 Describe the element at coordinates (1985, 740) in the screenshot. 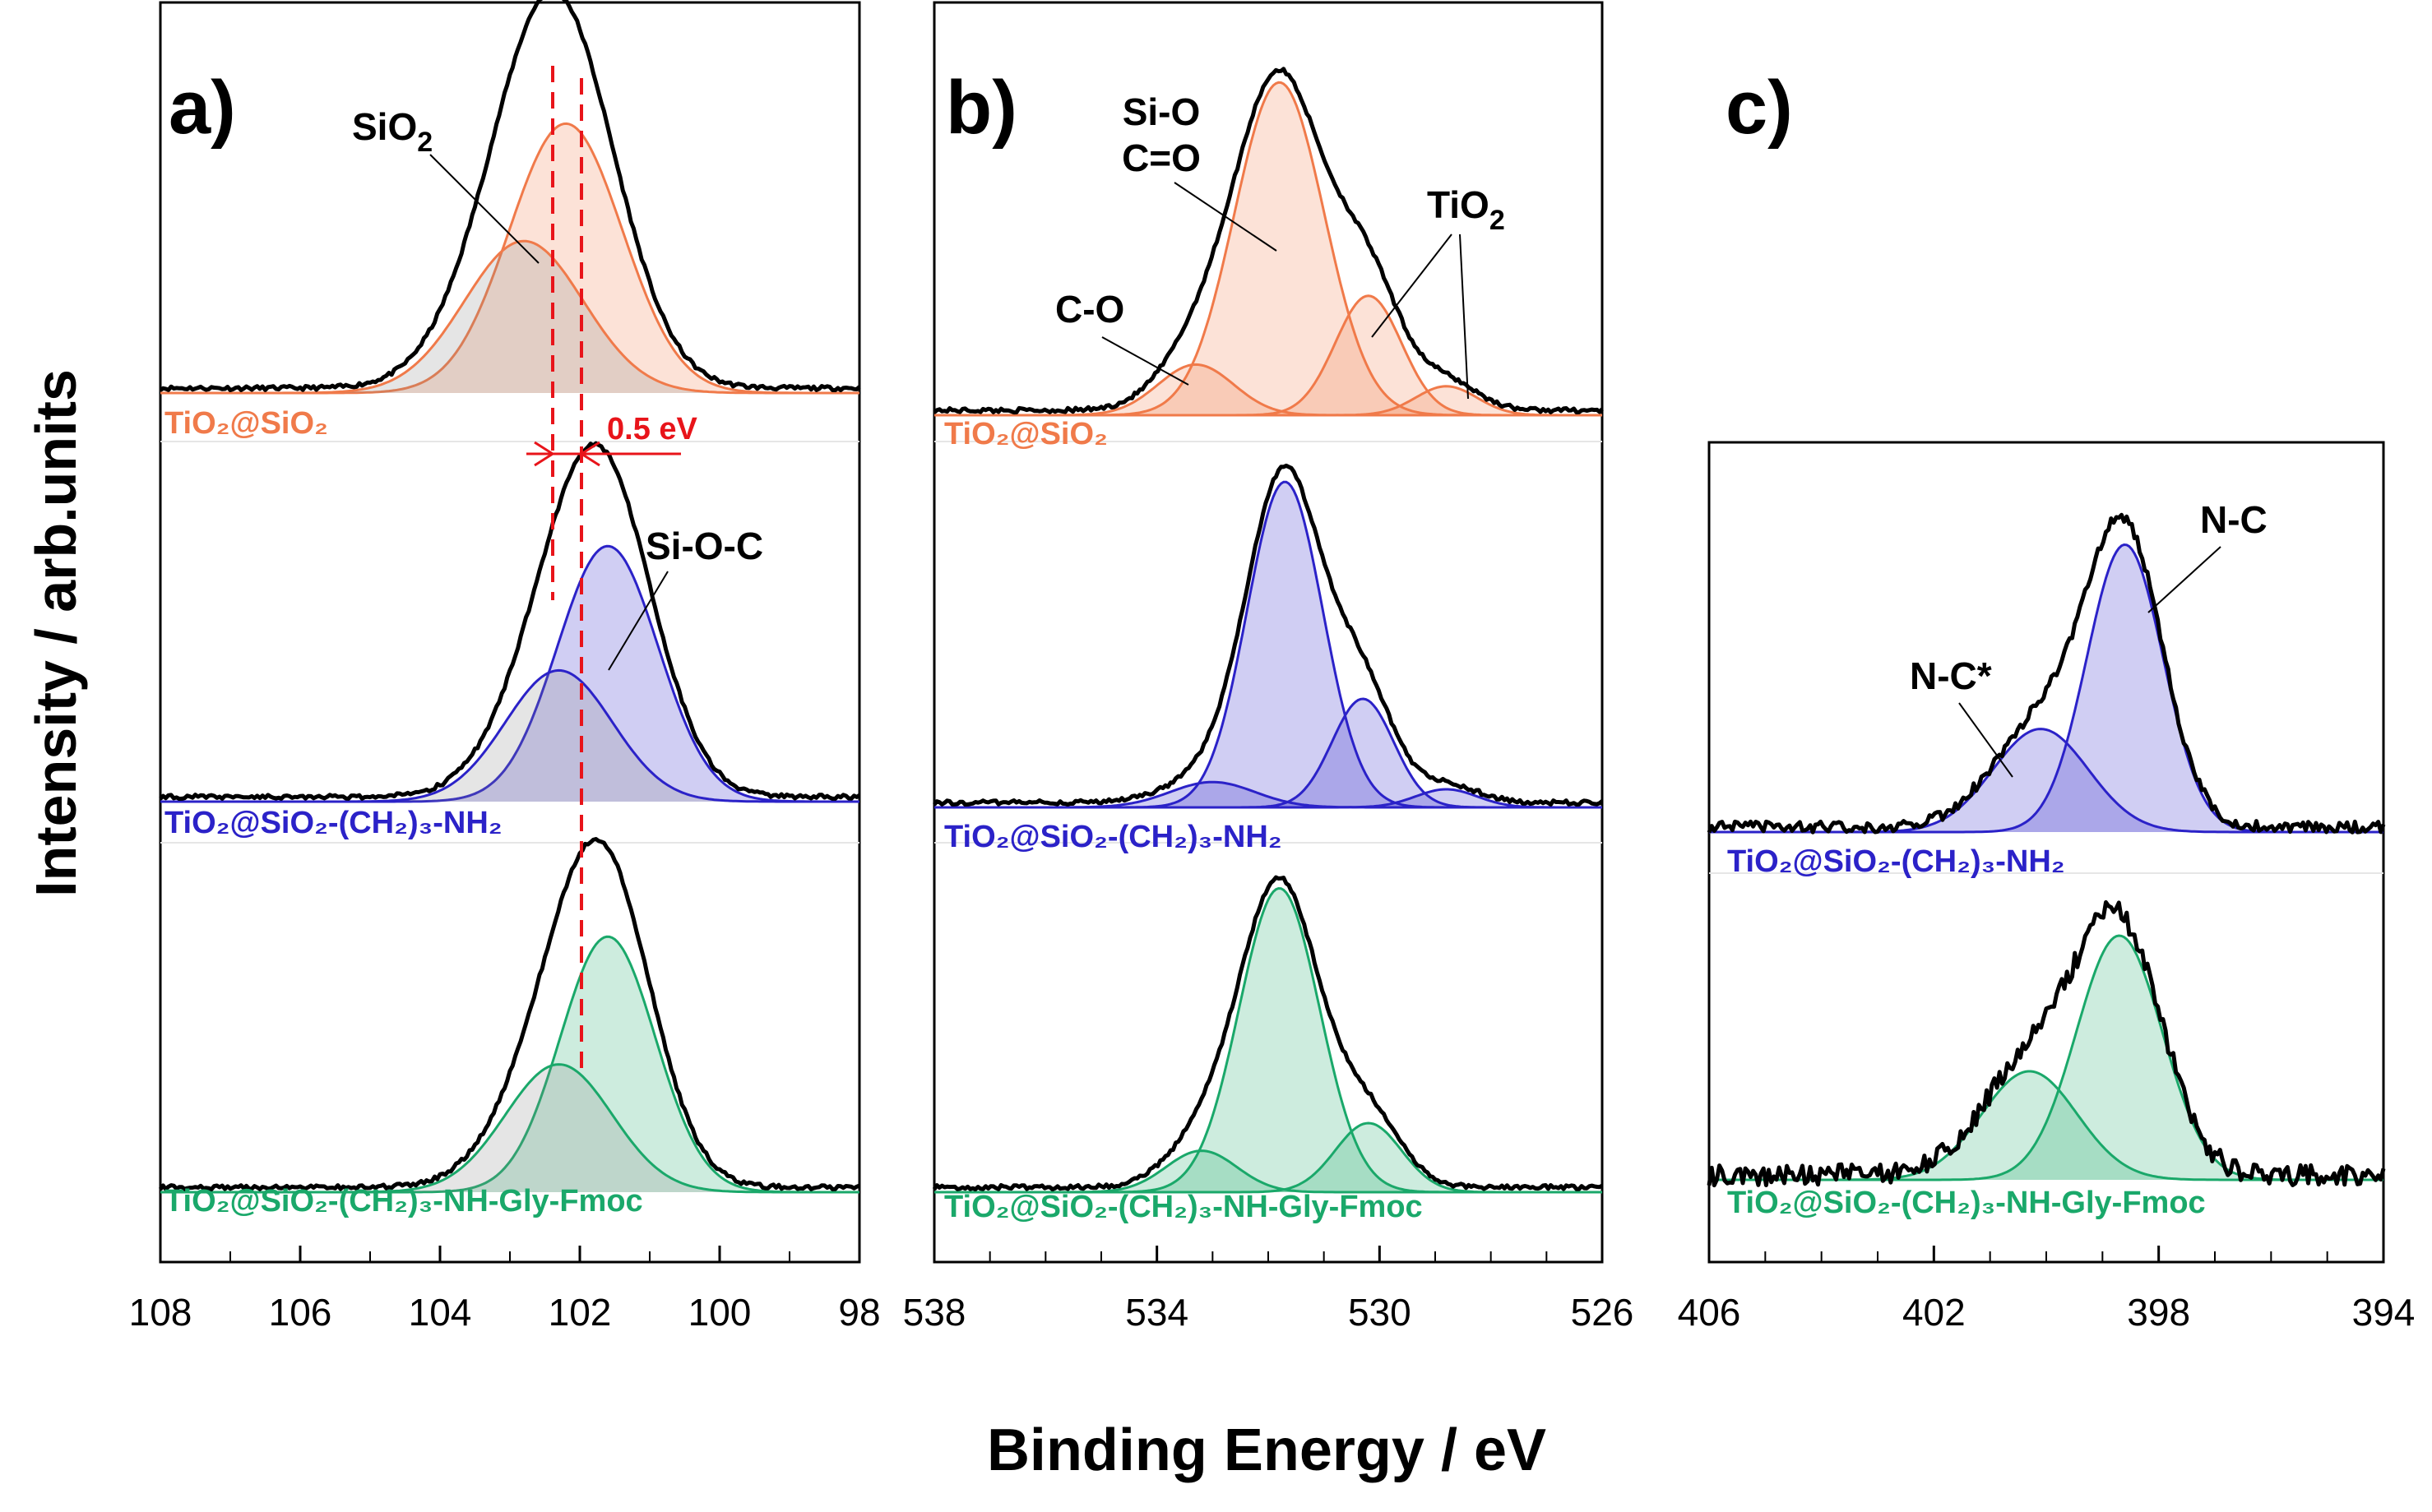

I see `annot-n-c-star-leader` at that location.